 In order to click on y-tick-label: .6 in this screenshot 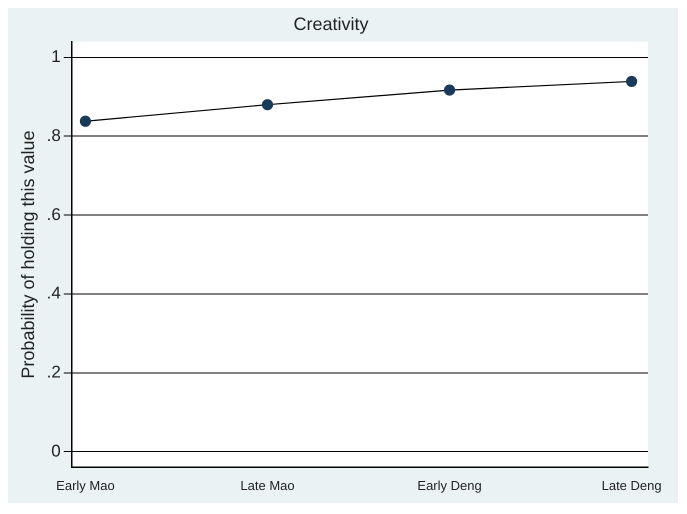, I will do `click(53, 214)`.